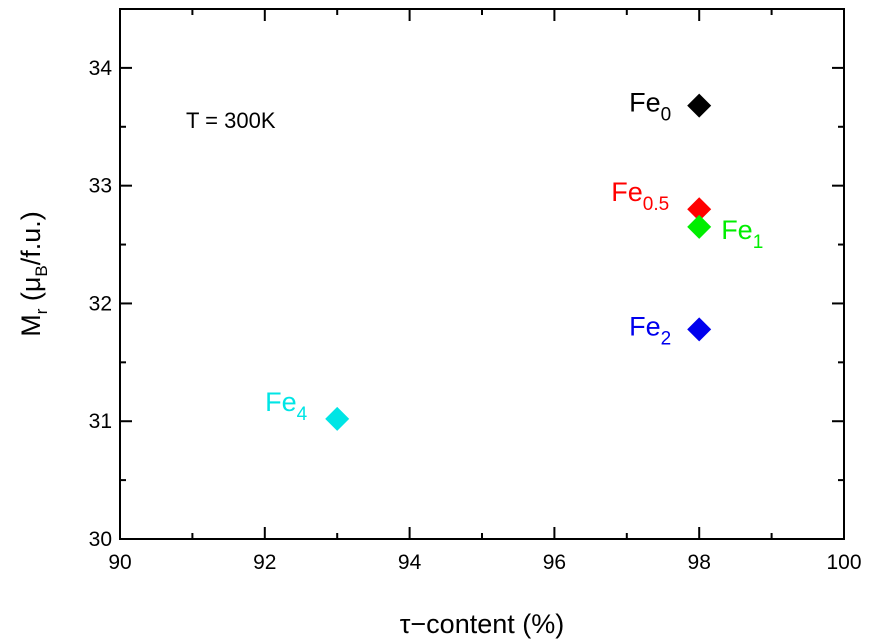  What do you see at coordinates (101, 68) in the screenshot?
I see `y-tick-label: 34` at bounding box center [101, 68].